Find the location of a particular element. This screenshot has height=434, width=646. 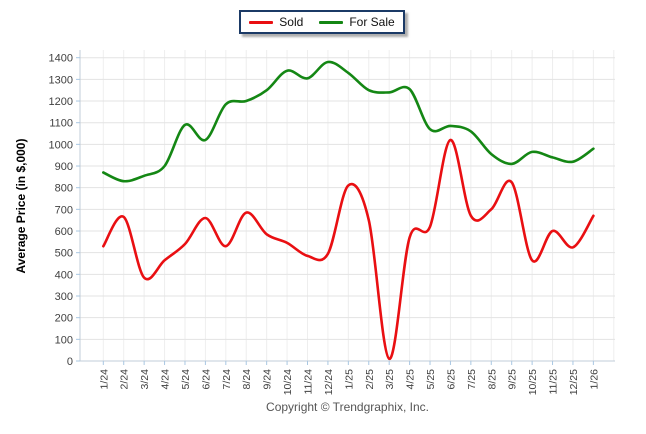

x-tick-label: 5/24 is located at coordinates (186, 379).